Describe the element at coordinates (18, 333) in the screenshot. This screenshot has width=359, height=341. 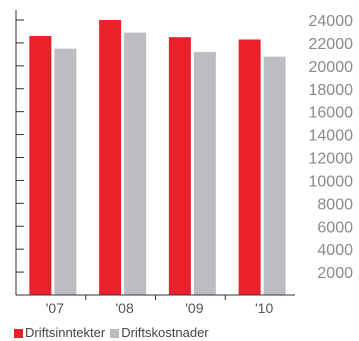
I see `legend-swatch-driftsinntekter` at that location.